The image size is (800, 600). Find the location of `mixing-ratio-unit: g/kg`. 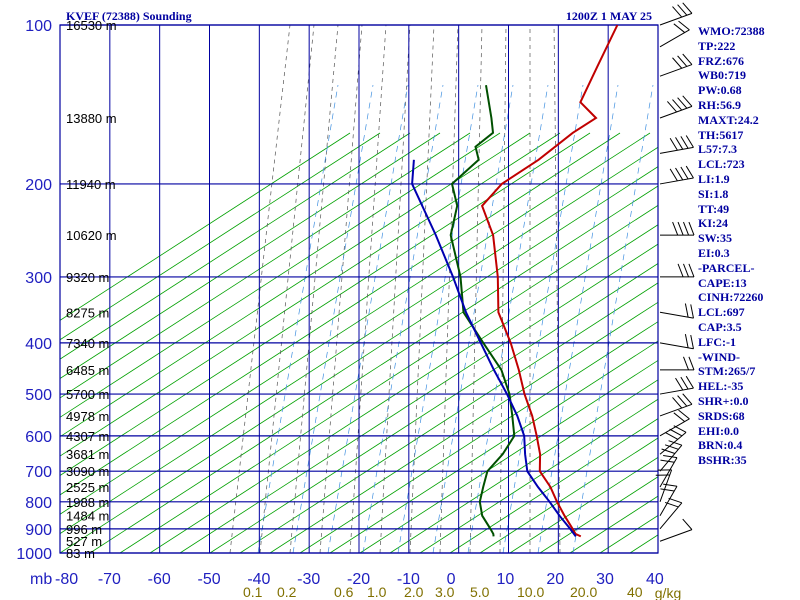

mixing-ratio-unit: g/kg is located at coordinates (668, 592).